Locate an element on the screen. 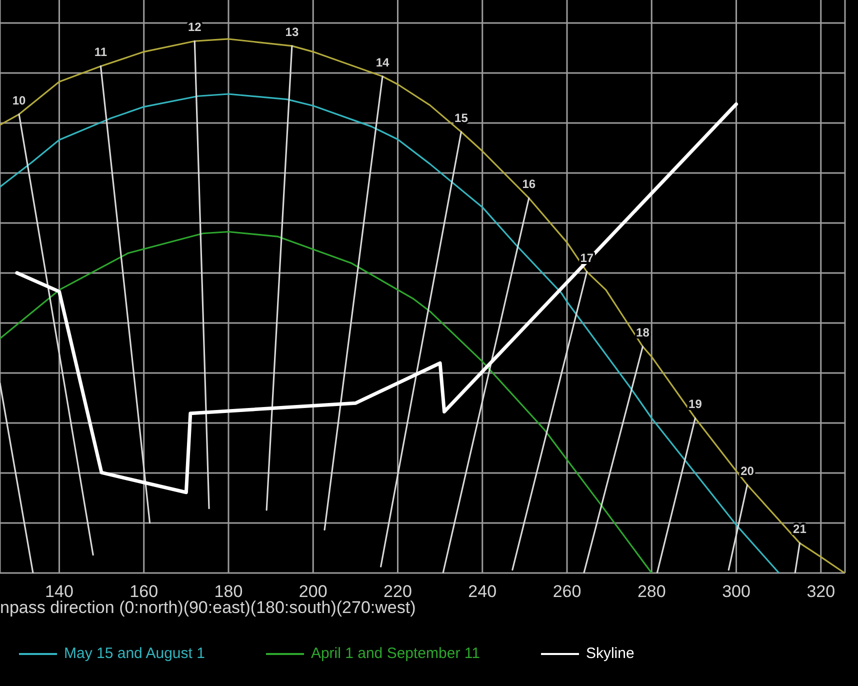  annotation: 19 is located at coordinates (695, 404).